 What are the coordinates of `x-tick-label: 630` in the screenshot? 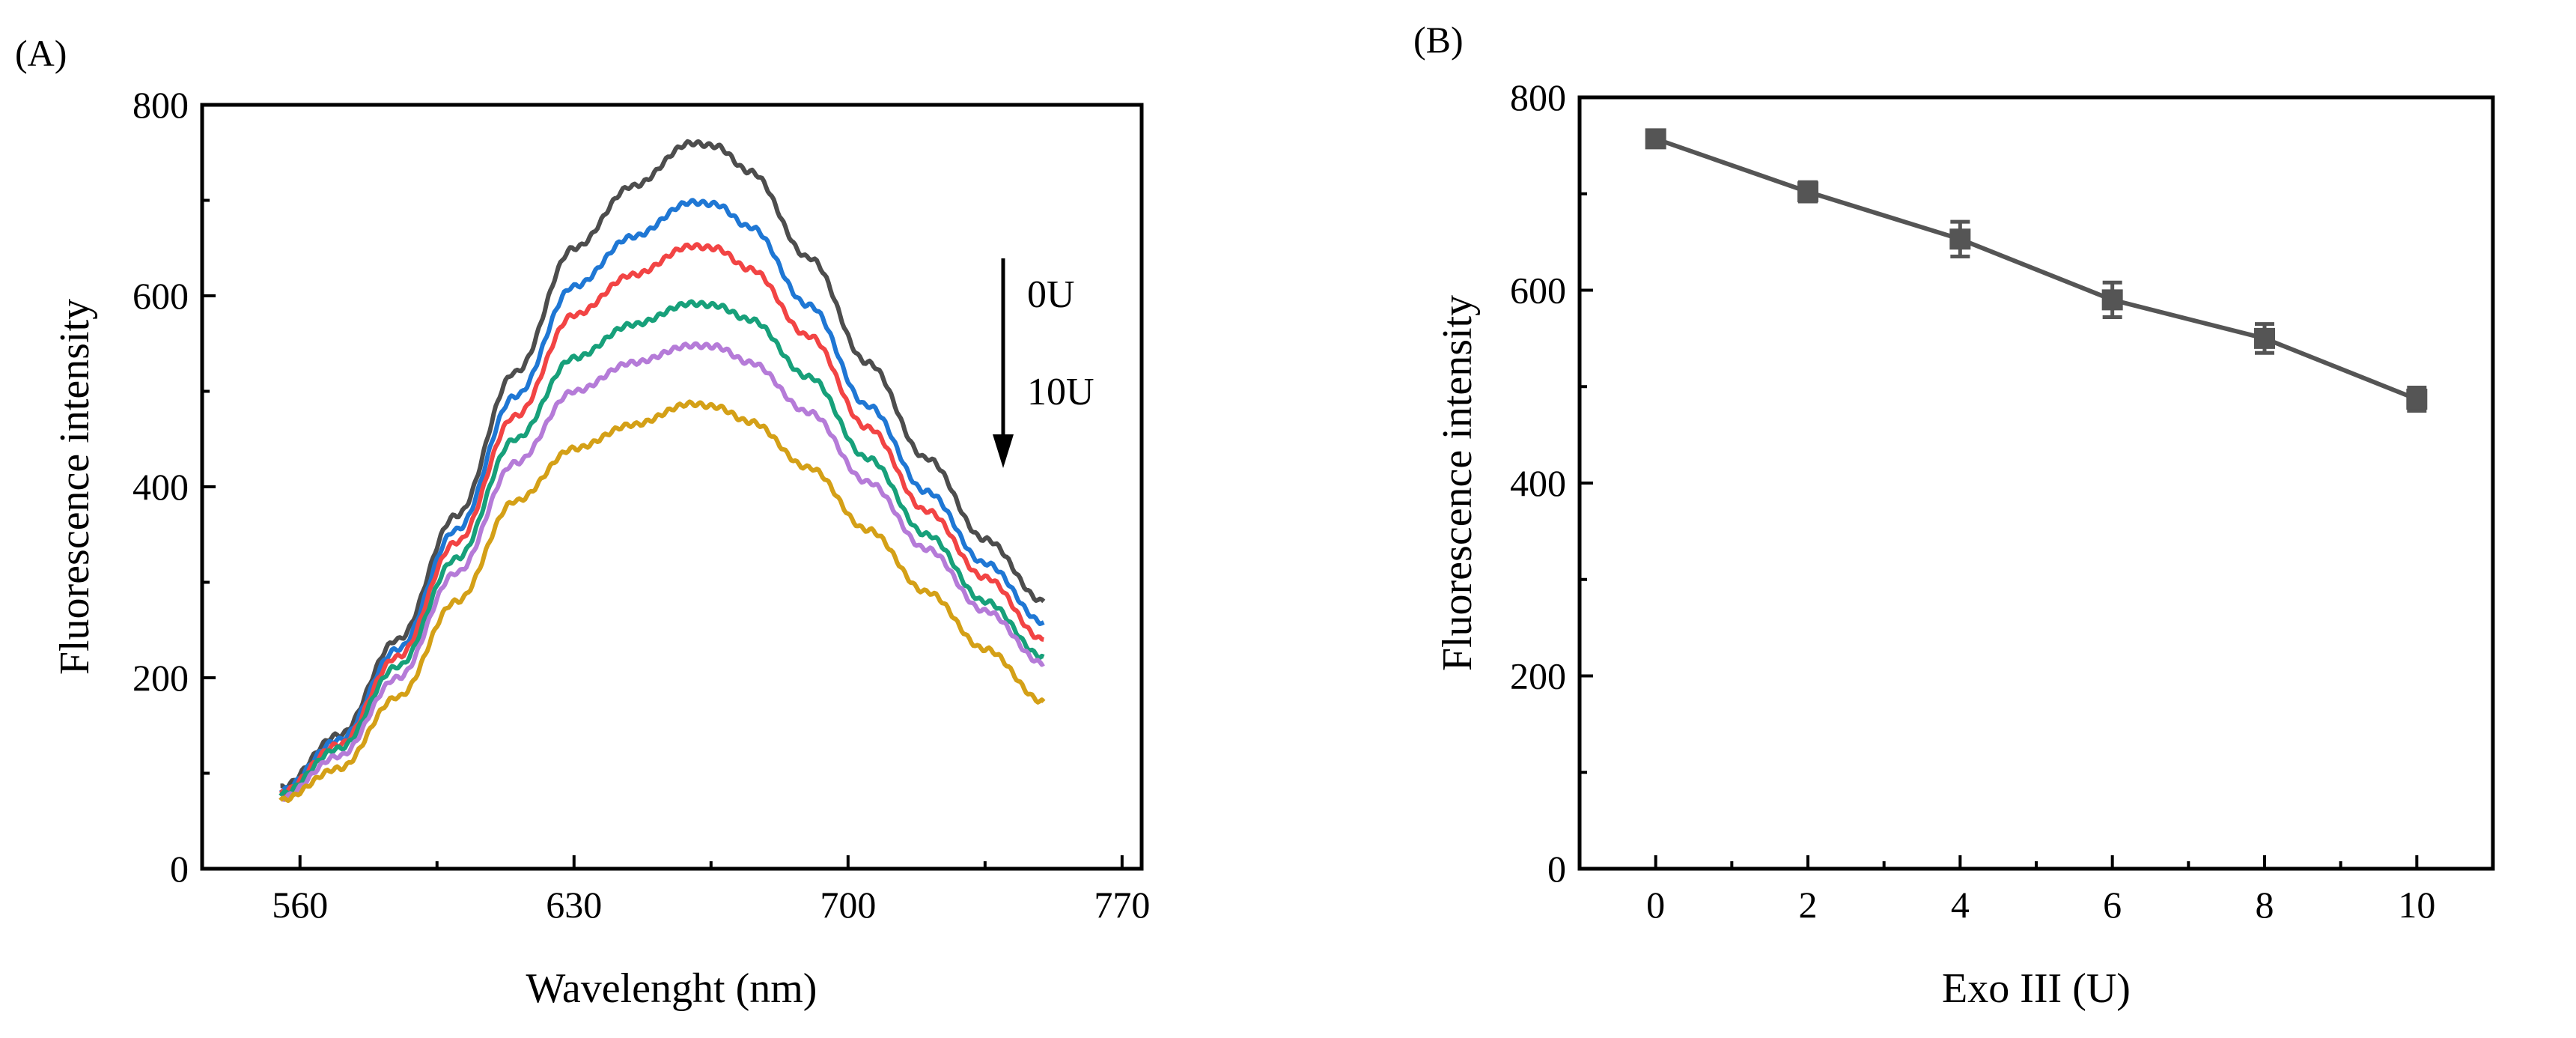 It's located at (574, 905).